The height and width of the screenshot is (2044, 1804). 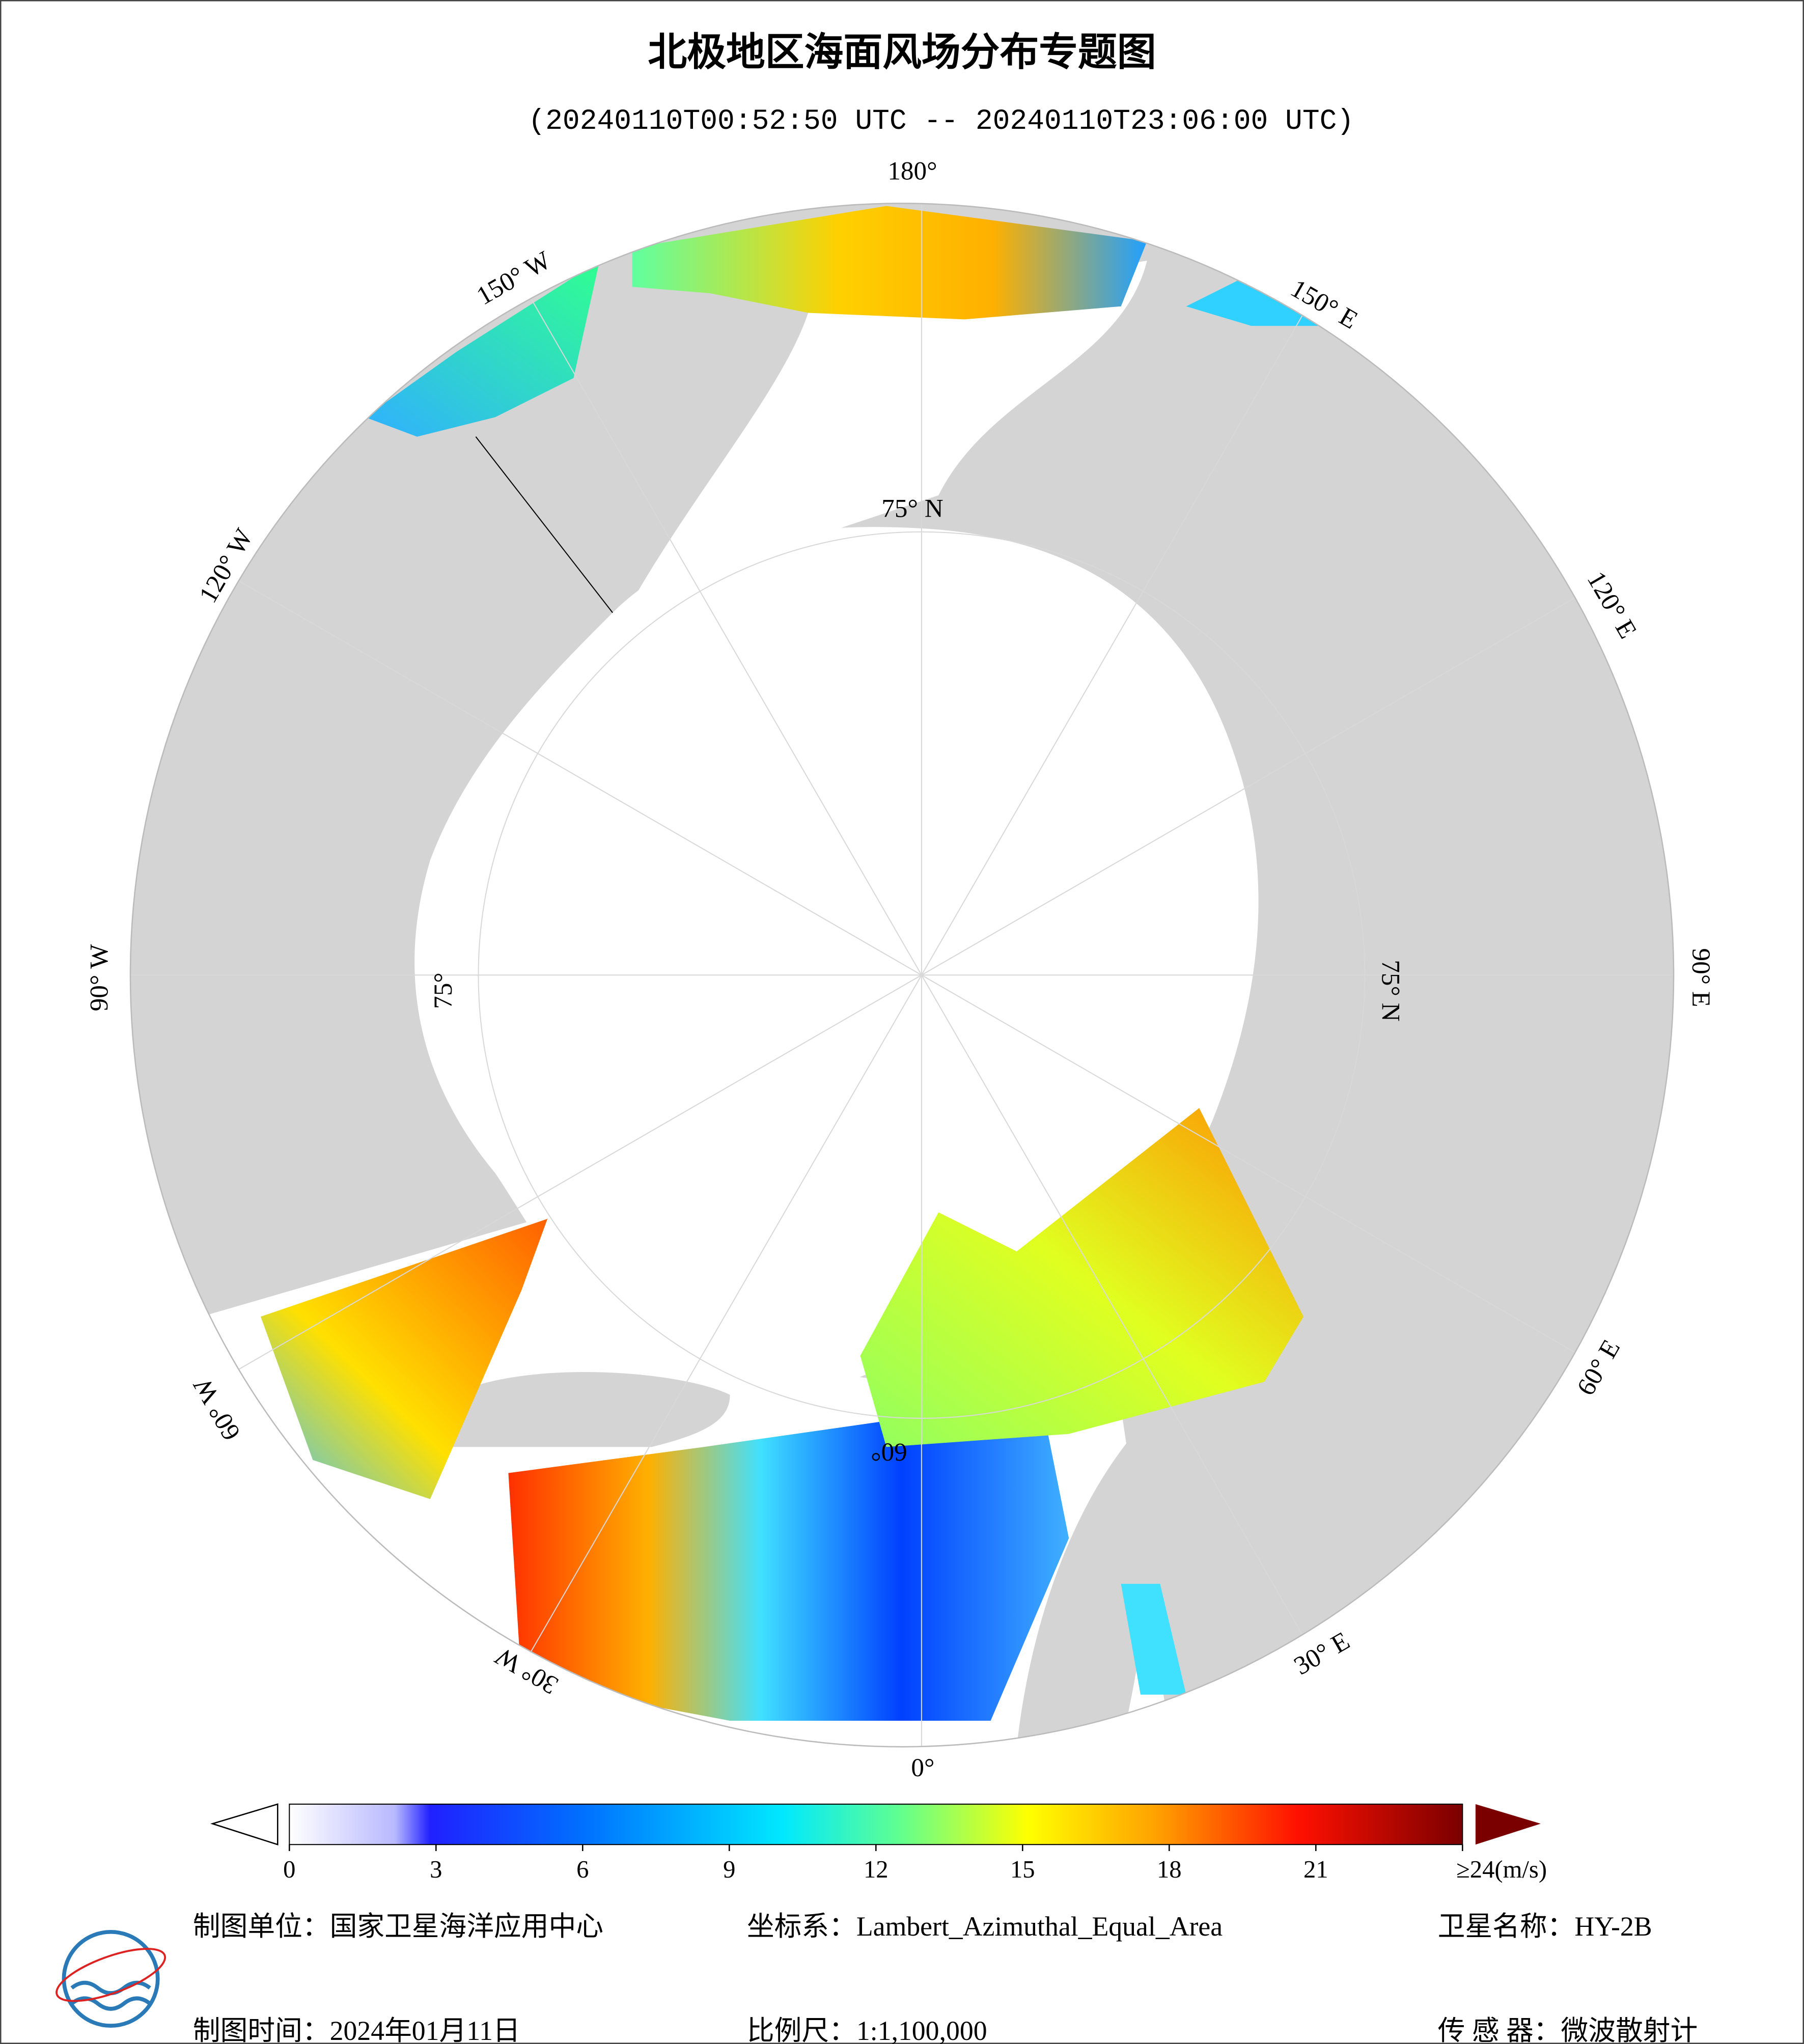 I want to click on wind-okhotsk, so click(x=1254, y=299).